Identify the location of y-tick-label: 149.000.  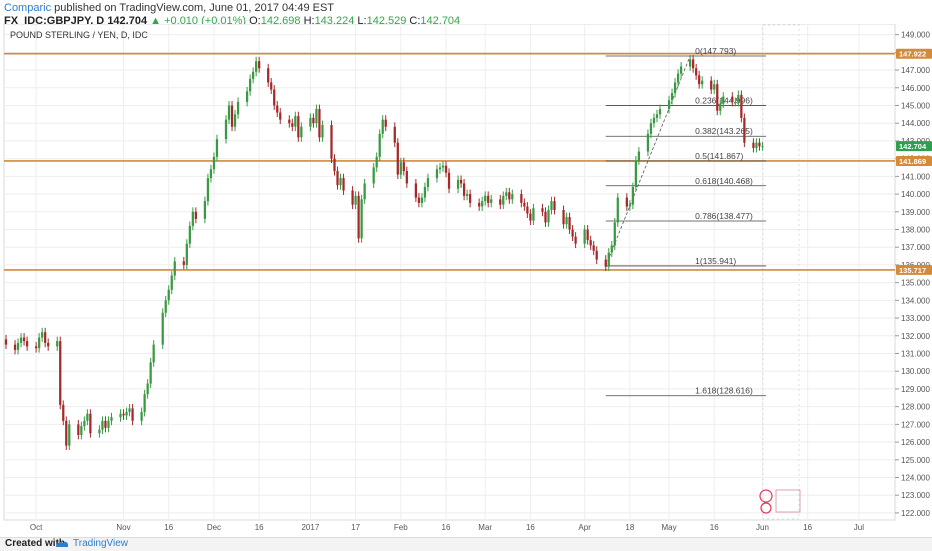
(915, 35).